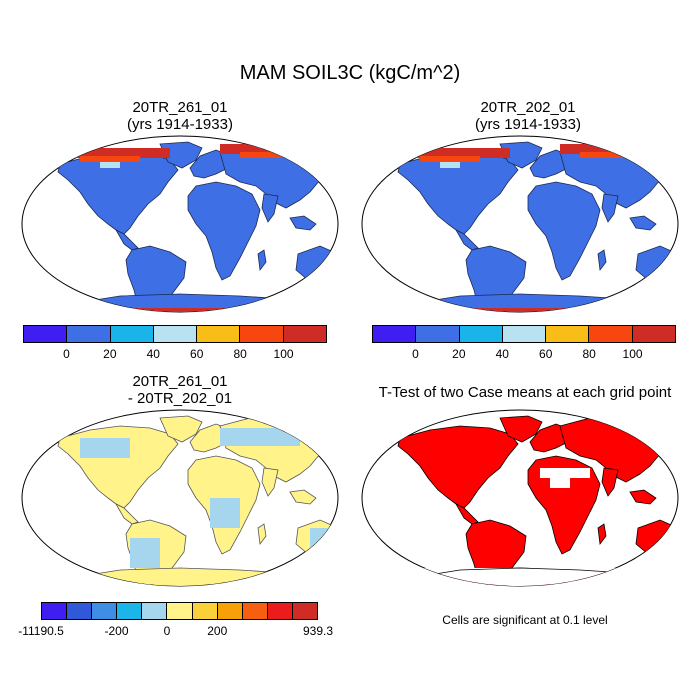 This screenshot has height=700, width=700. Describe the element at coordinates (180, 398) in the screenshot. I see `panel-title-line2: - 20TR_202_01` at that location.